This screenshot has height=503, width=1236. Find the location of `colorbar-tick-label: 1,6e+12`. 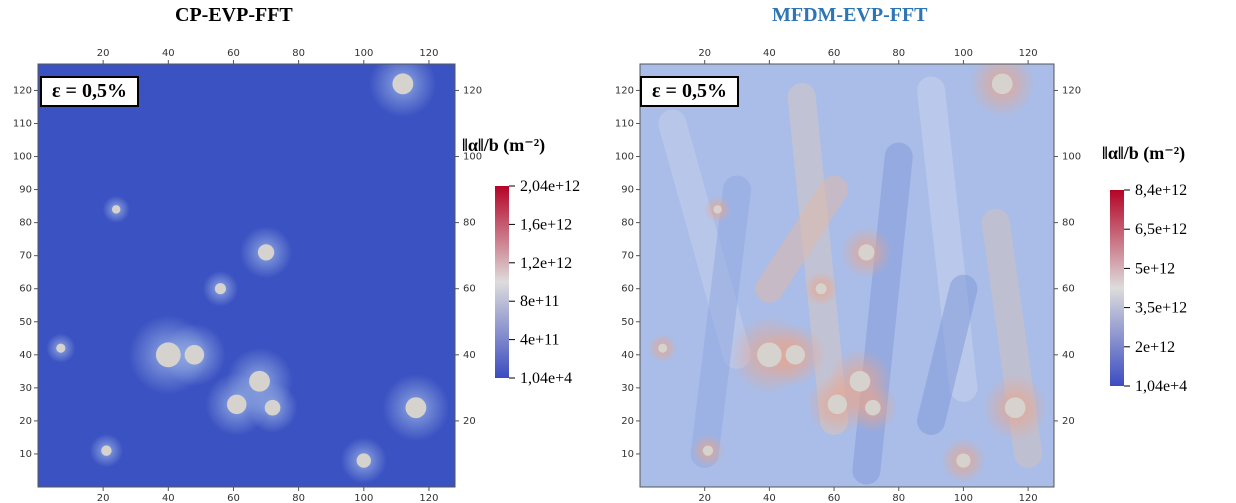

colorbar-tick-label: 1,6e+12 is located at coordinates (546, 224).